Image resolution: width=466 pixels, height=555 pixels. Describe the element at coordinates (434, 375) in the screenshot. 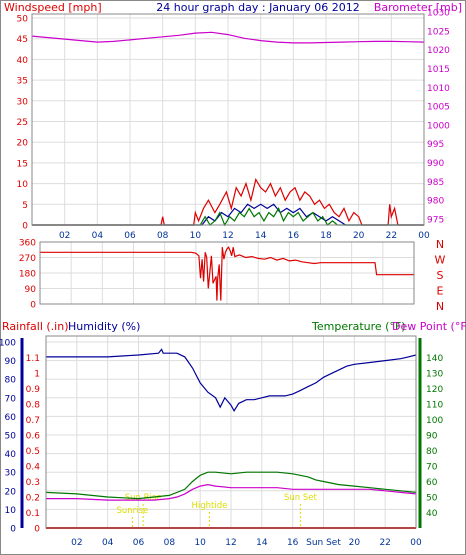

I see `temperature-y-tick-label: 130` at that location.